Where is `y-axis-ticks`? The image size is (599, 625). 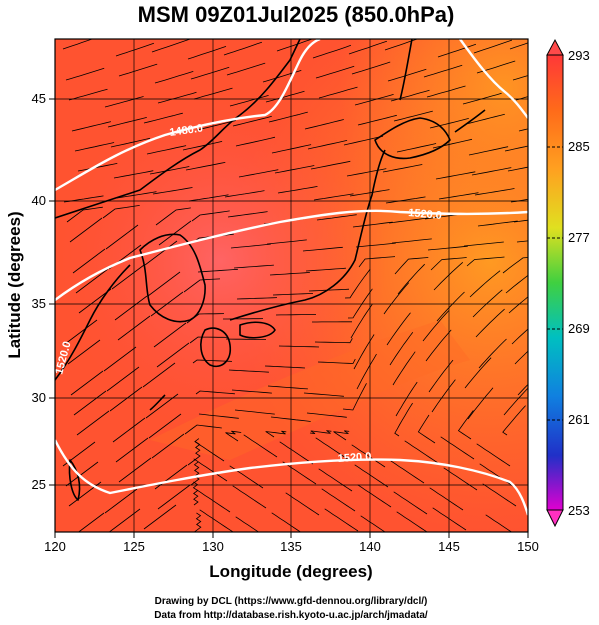 y-axis-ticks is located at coordinates (52, 292).